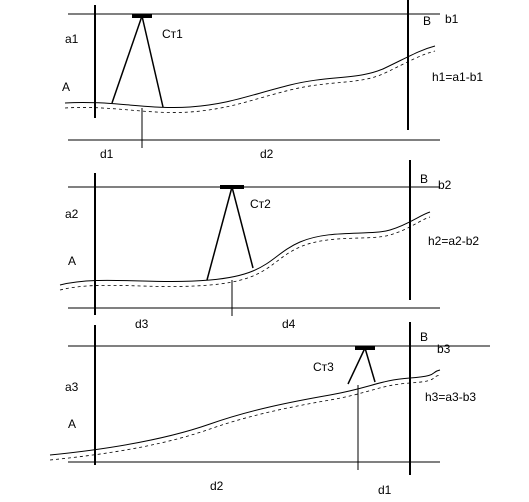 Image resolution: width=529 pixels, height=502 pixels. I want to click on staff-reading: b2, so click(445, 185).